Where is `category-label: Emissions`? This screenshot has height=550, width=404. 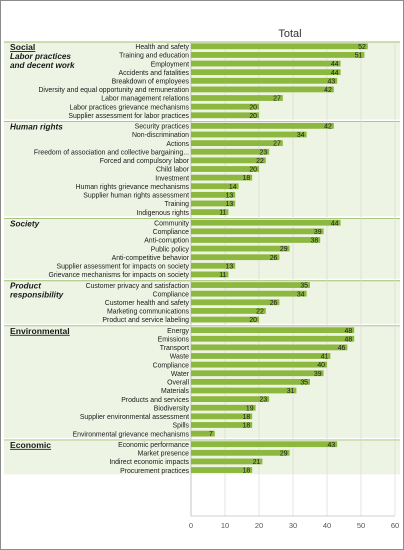
category-label: Emissions is located at coordinates (174, 339).